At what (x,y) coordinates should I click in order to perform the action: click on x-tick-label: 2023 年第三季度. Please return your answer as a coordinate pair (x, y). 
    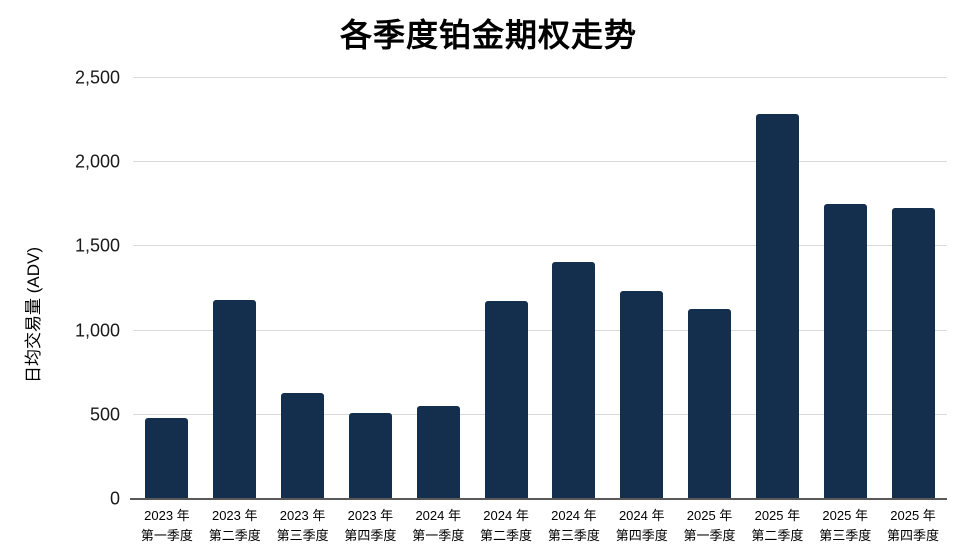
    Looking at the image, I should click on (302, 525).